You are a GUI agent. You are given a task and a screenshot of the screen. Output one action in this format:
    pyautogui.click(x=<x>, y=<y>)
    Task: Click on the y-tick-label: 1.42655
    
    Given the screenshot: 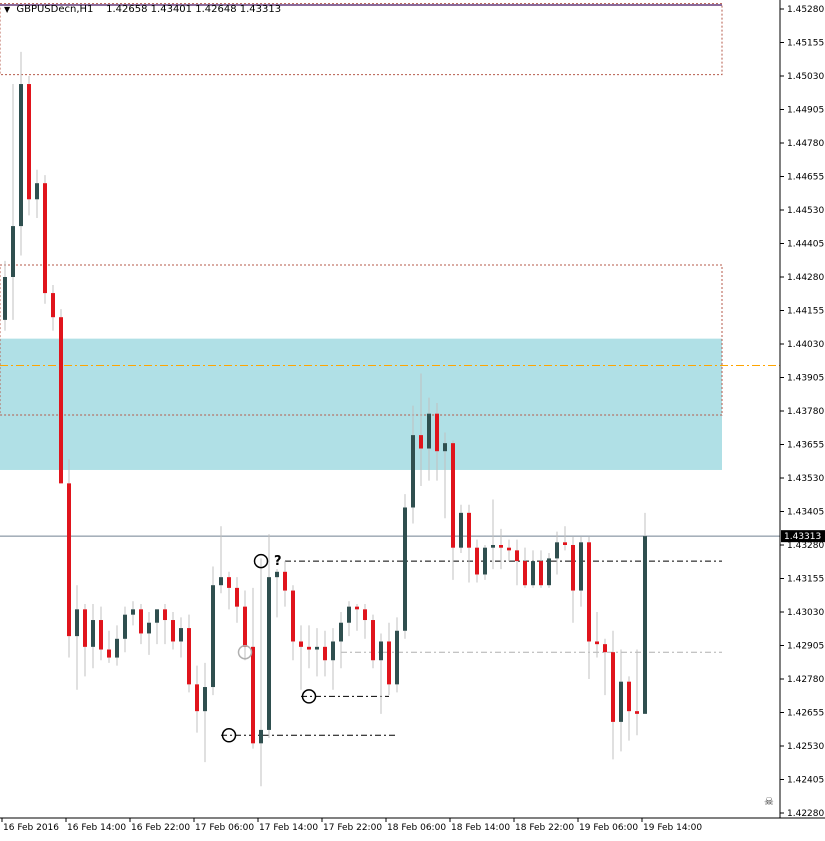 What is the action you would take?
    pyautogui.click(x=805, y=714)
    